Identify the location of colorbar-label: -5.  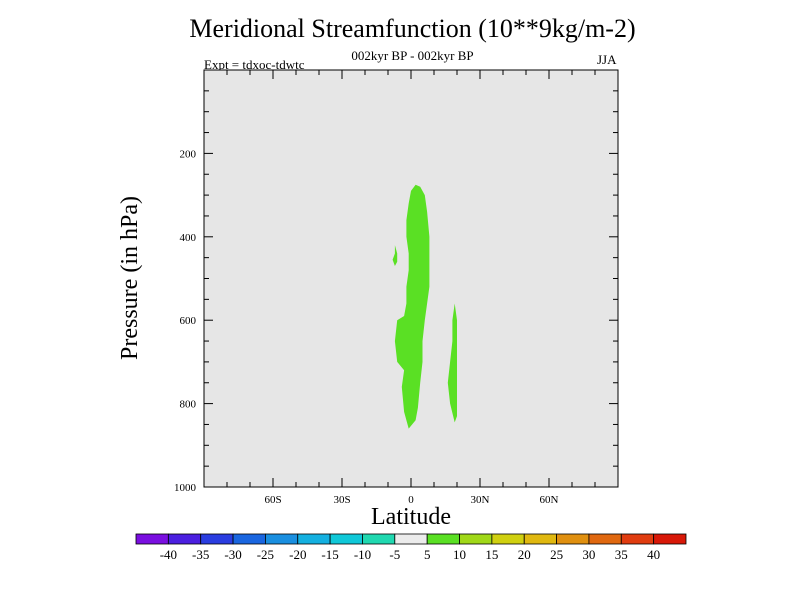
(394, 554).